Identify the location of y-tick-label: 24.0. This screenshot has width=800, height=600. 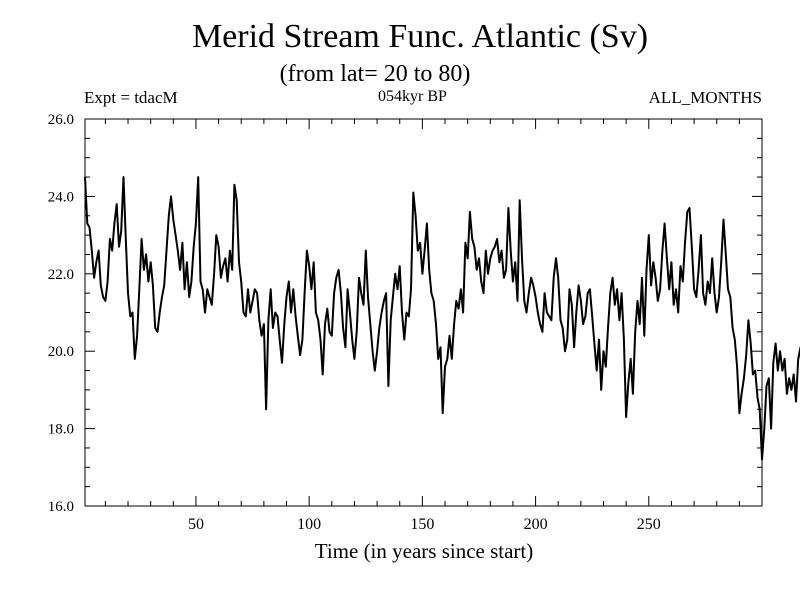
(61, 197).